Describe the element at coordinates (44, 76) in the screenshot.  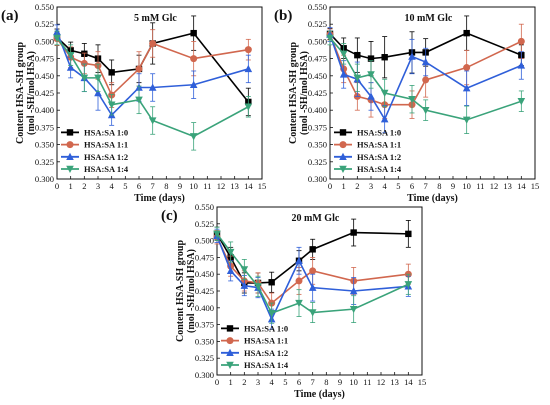
I see `y-tick-label: 0.450` at that location.